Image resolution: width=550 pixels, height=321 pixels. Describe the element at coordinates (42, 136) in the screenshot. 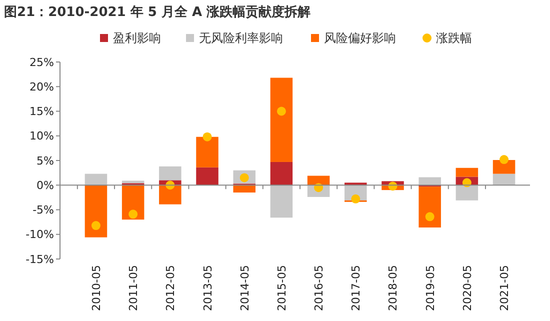

I see `y-tick-label: 10%` at that location.